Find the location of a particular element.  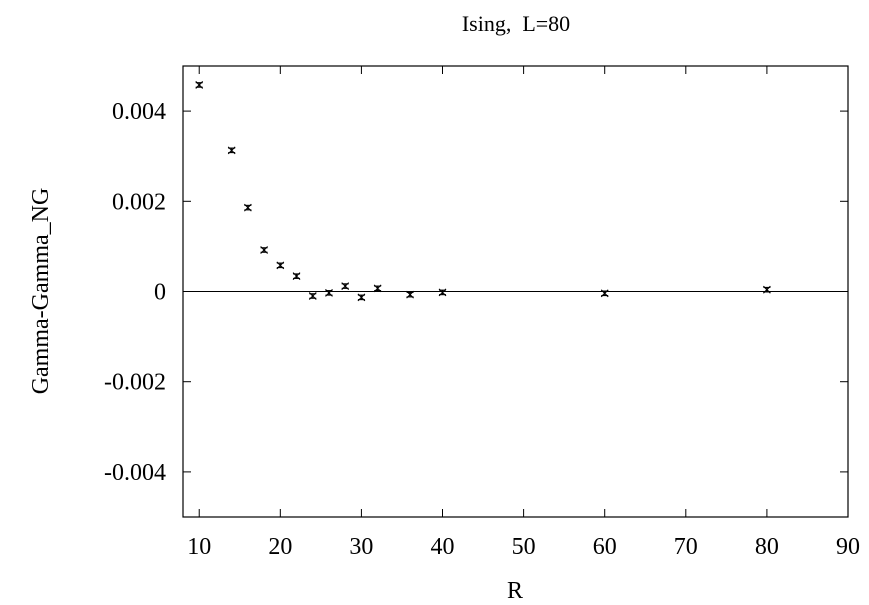

y-tick-label: 0 is located at coordinates (160, 293).